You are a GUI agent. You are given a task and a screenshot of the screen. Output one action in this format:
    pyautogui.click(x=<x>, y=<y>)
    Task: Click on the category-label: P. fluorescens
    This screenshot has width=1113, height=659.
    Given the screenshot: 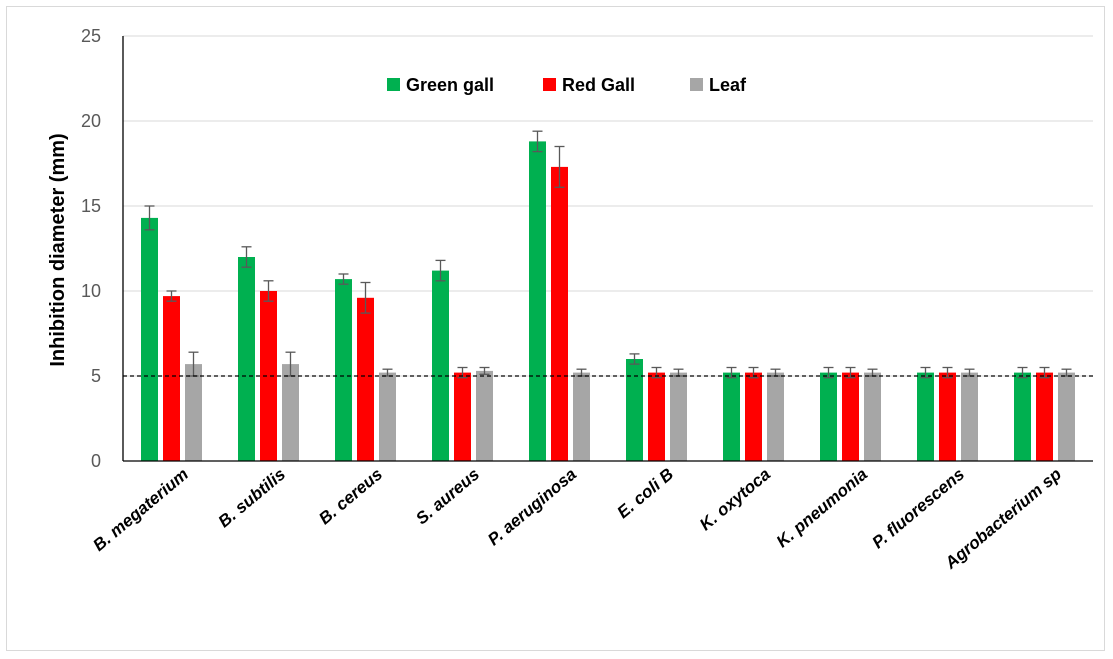 What is the action you would take?
    pyautogui.click(x=919, y=509)
    